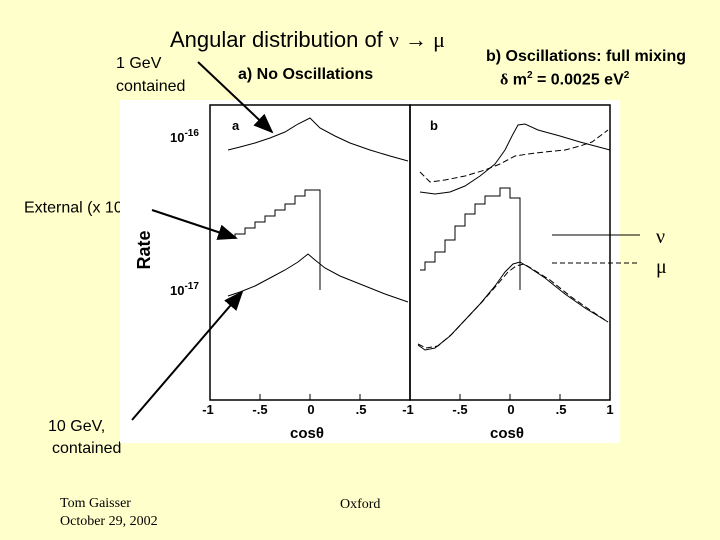  Describe the element at coordinates (661, 267) in the screenshot. I see `legend-mu-label: μ` at that location.